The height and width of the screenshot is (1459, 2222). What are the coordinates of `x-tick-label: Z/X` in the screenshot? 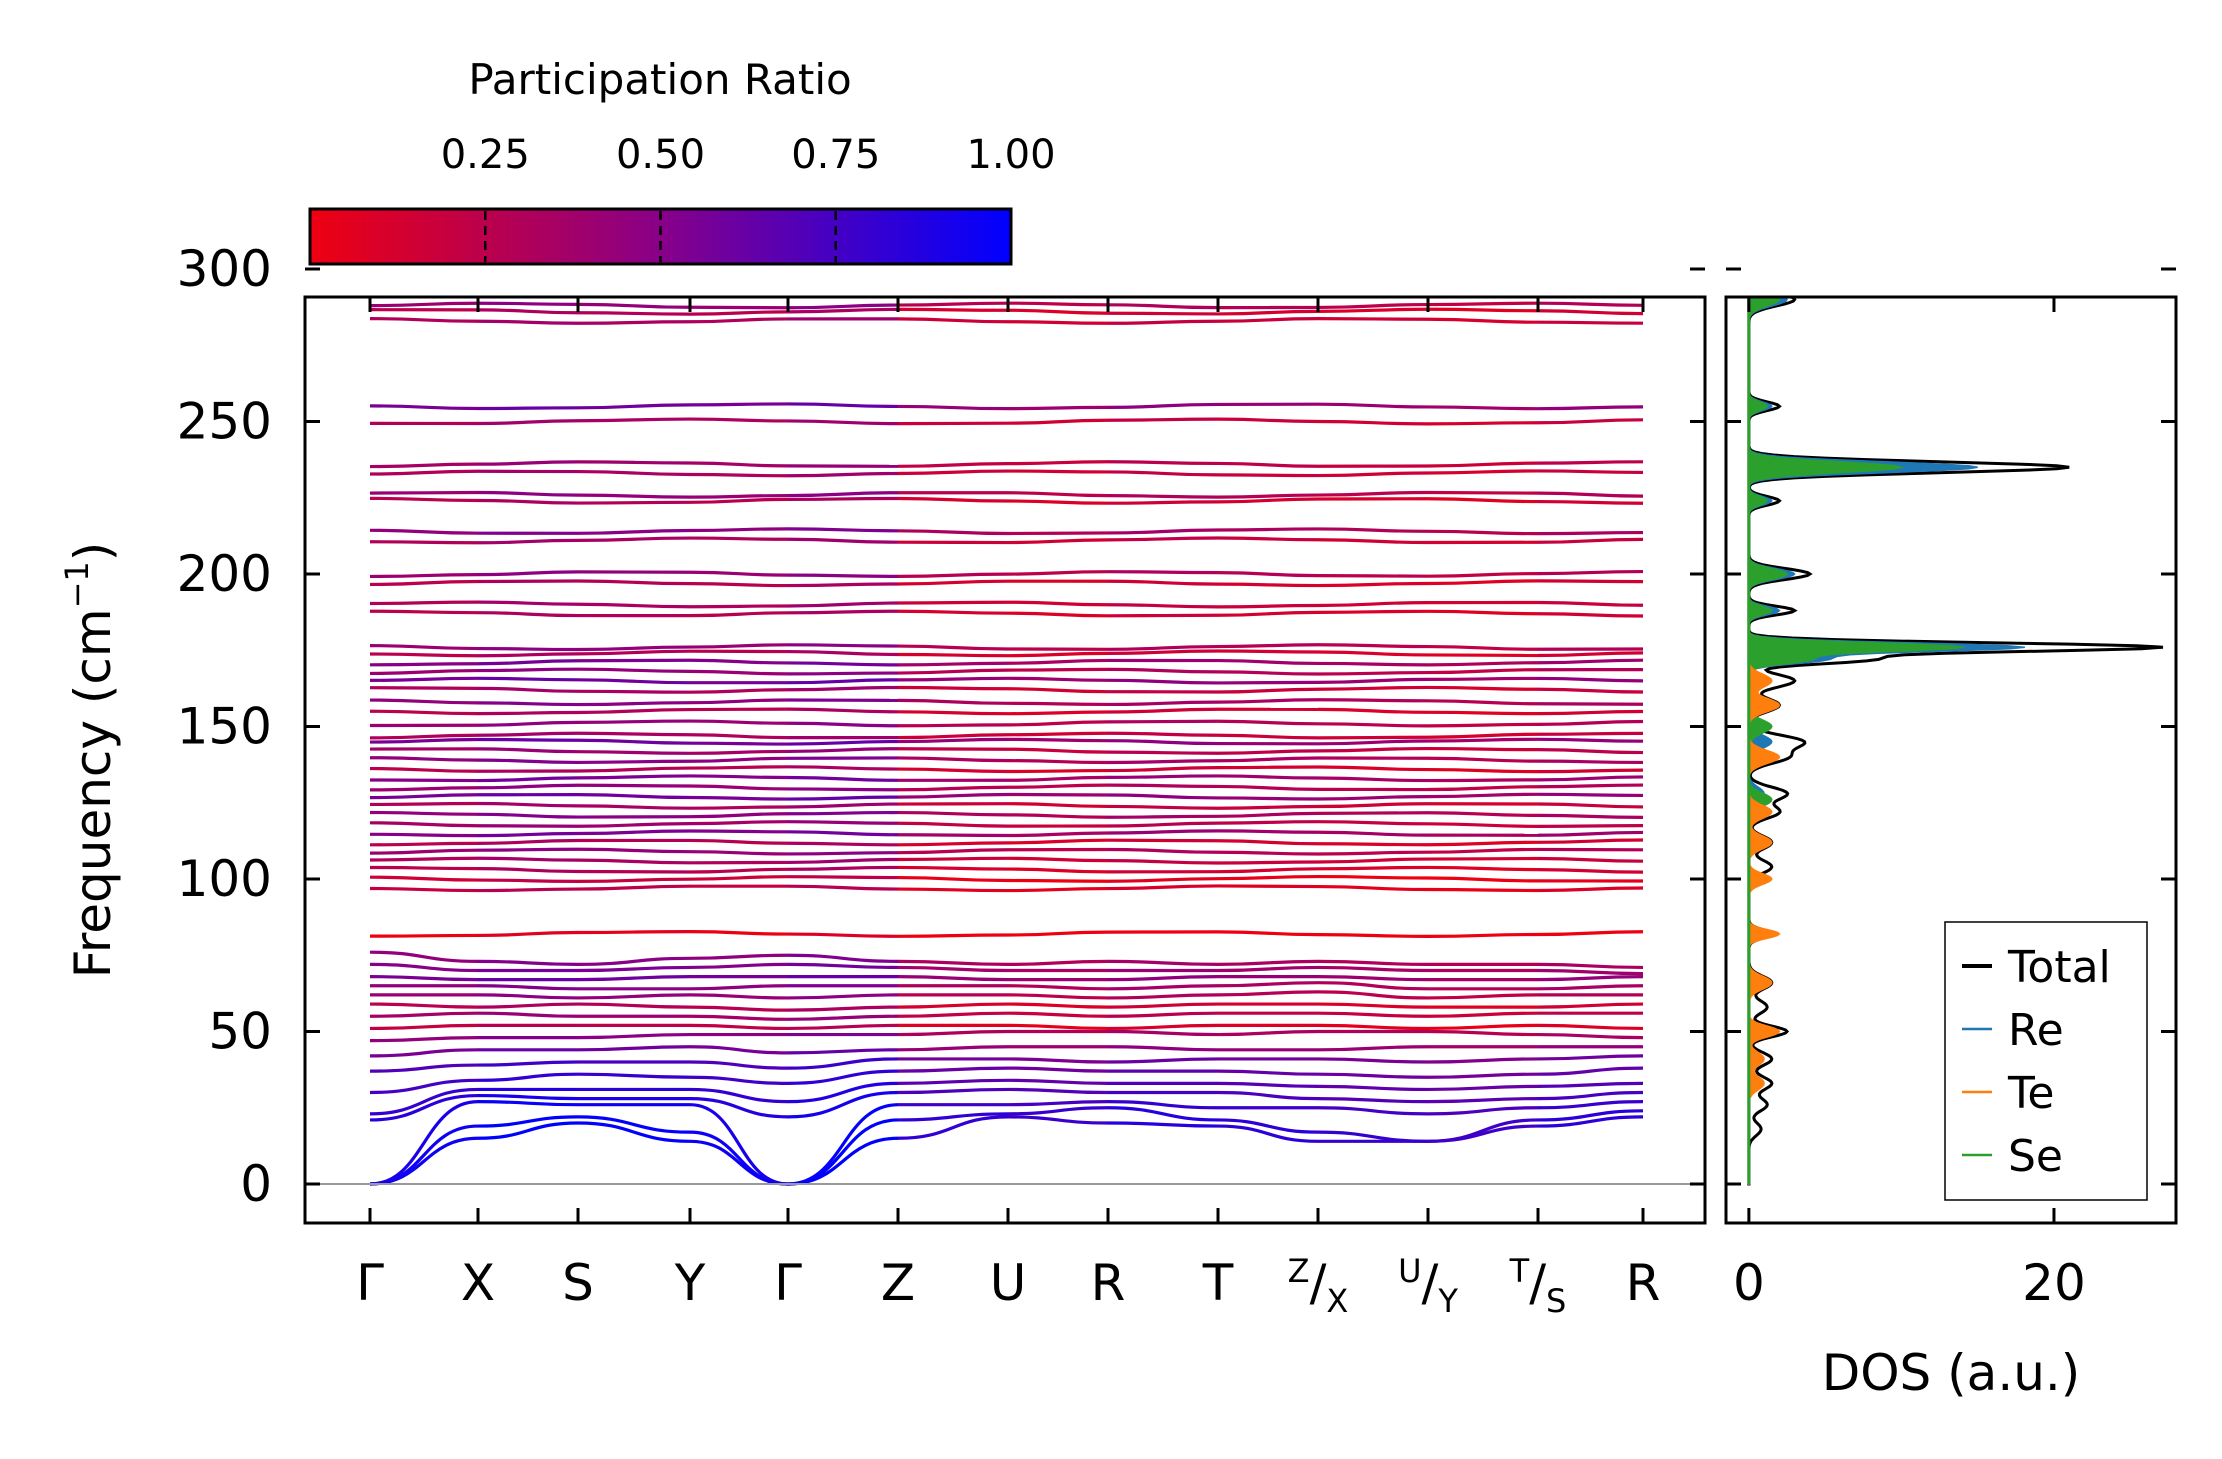 It's located at (1318, 1286).